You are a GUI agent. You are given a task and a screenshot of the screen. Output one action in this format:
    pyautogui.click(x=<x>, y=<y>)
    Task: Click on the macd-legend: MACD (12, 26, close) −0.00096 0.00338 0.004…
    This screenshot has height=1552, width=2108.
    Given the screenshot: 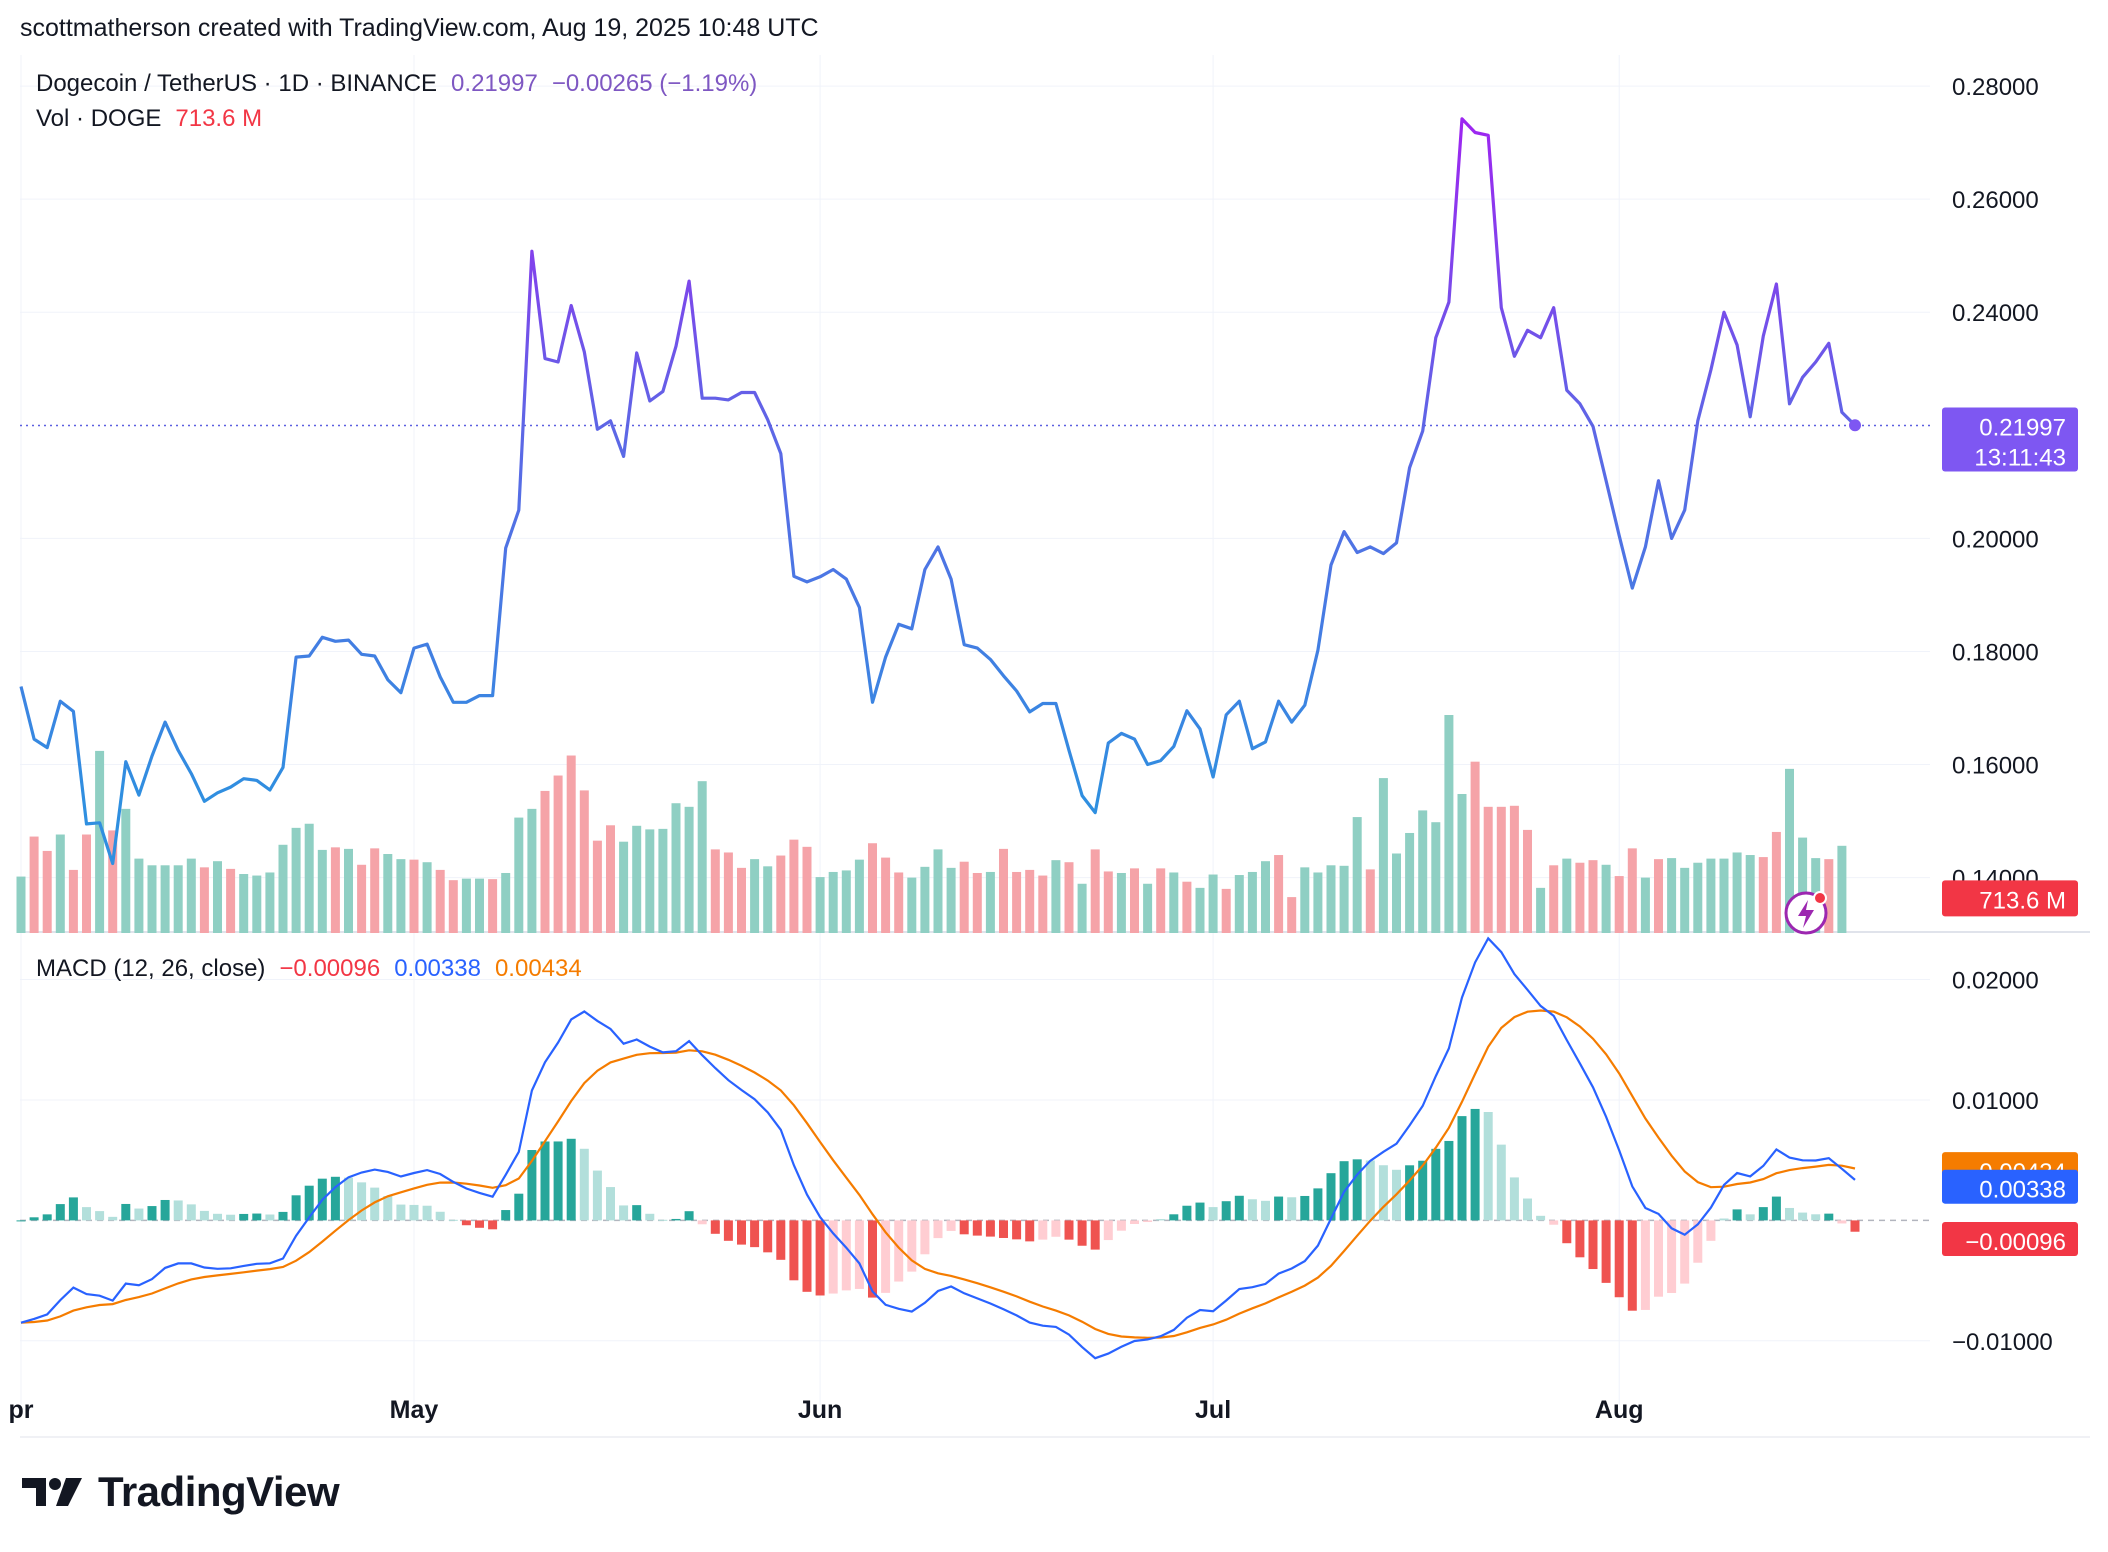 What is the action you would take?
    pyautogui.click(x=309, y=969)
    